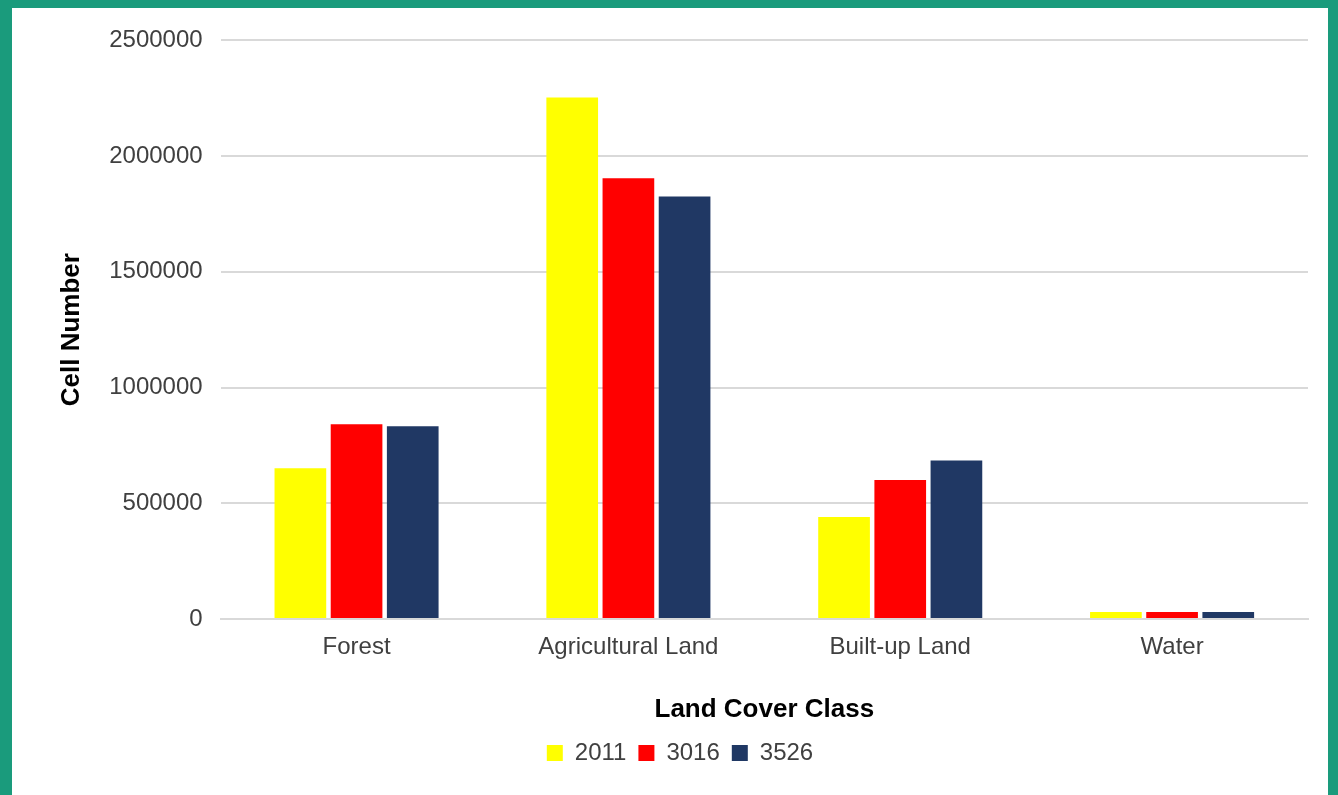 The height and width of the screenshot is (795, 1338). Describe the element at coordinates (156, 386) in the screenshot. I see `y-tick-label: 1000000` at that location.